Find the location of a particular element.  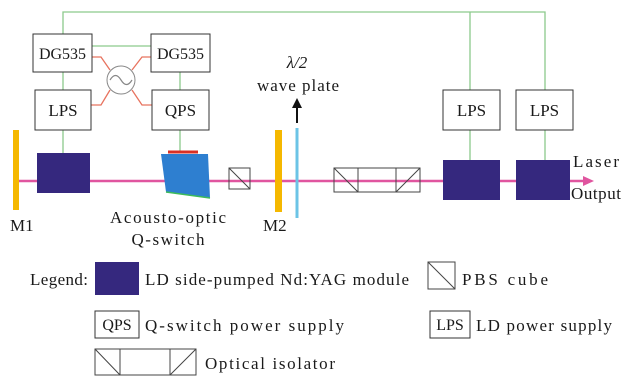

lps-middle-frame is located at coordinates (471, 110).